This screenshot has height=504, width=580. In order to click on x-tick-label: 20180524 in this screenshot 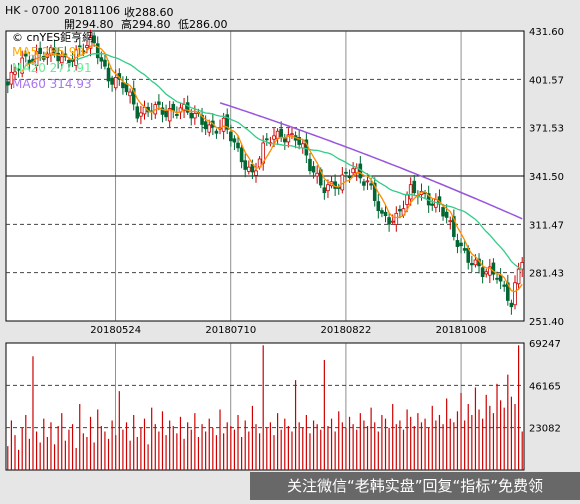, I will do `click(115, 330)`.